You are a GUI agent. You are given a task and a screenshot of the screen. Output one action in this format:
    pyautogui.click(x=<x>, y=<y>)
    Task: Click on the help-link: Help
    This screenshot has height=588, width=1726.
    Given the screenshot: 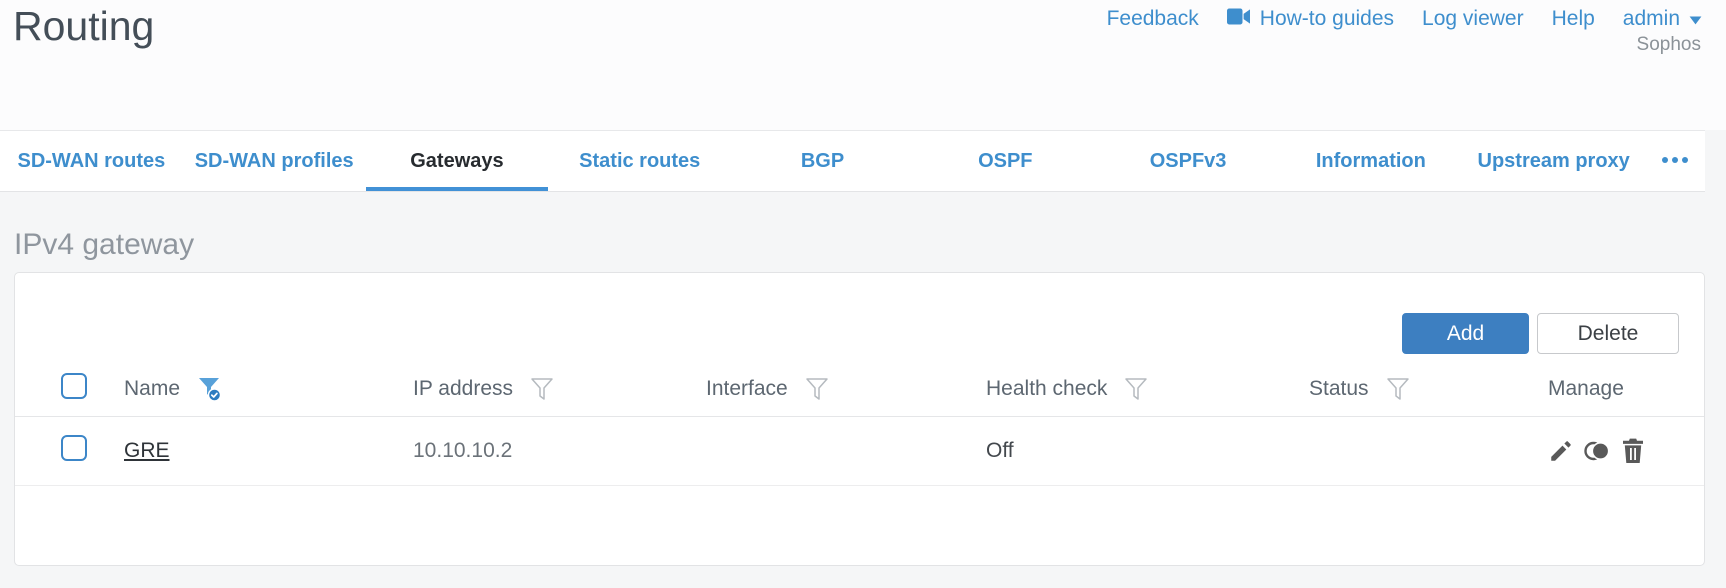 What is the action you would take?
    pyautogui.click(x=1573, y=19)
    